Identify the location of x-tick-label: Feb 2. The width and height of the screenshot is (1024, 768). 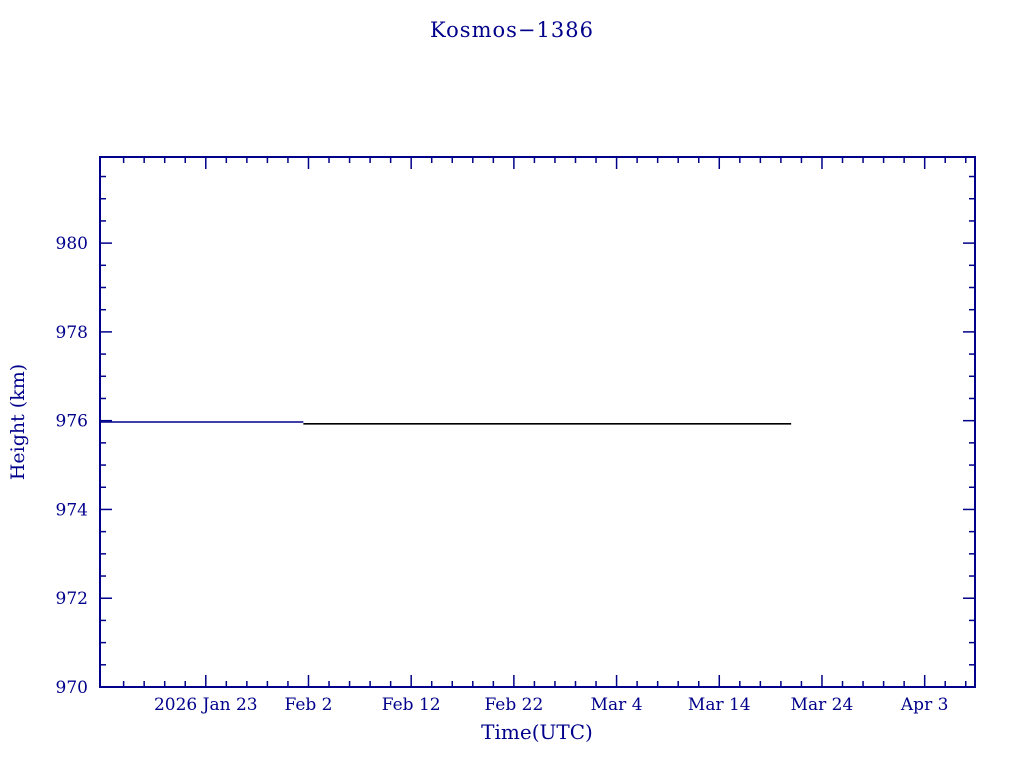
(308, 705).